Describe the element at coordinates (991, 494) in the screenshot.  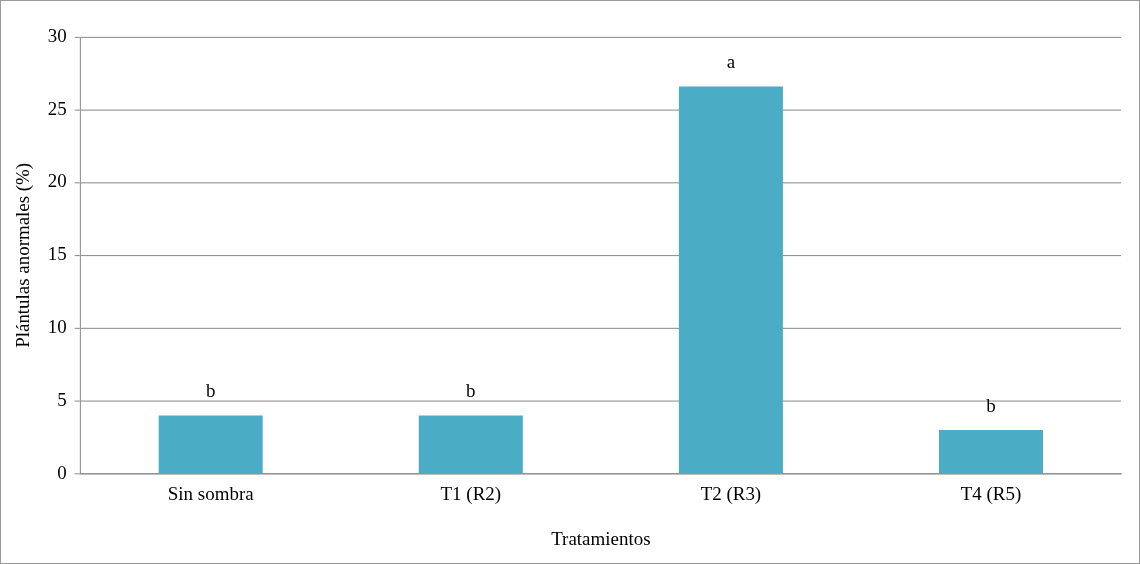
I see `x-tick-label: T4 (R5)` at that location.